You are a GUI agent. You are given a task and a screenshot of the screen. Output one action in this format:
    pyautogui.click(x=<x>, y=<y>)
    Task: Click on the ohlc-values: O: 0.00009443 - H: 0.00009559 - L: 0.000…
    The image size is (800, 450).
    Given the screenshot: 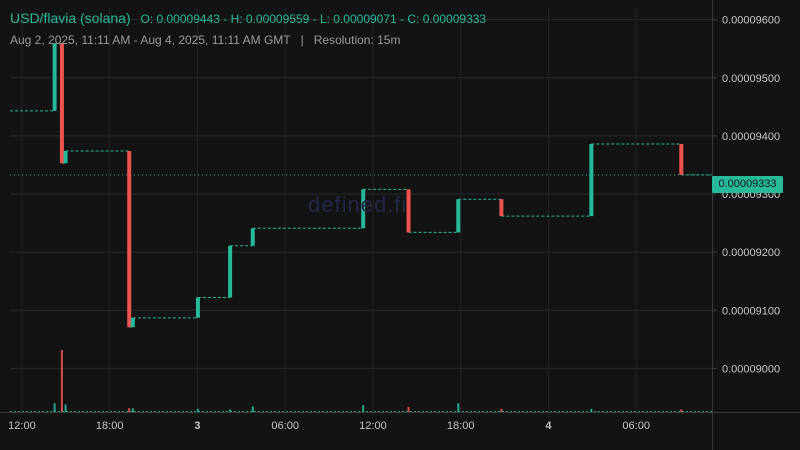 What is the action you would take?
    pyautogui.click(x=313, y=19)
    